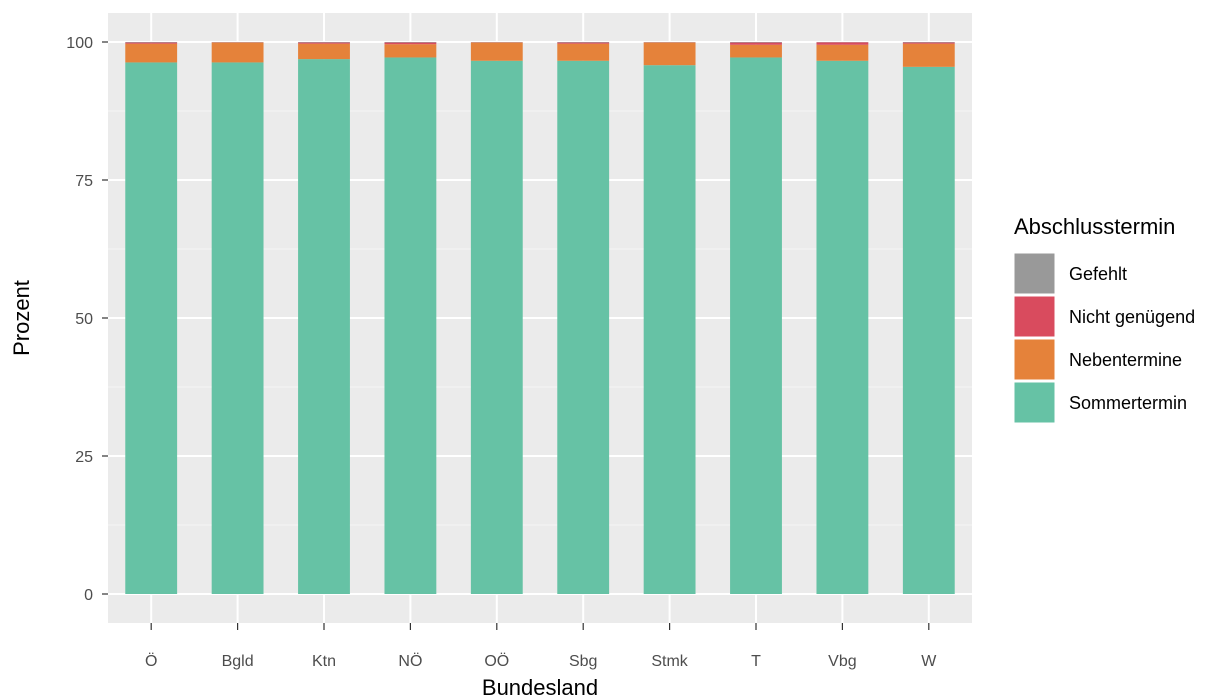  What do you see at coordinates (583, 661) in the screenshot?
I see `x-tick-label: Sbg` at bounding box center [583, 661].